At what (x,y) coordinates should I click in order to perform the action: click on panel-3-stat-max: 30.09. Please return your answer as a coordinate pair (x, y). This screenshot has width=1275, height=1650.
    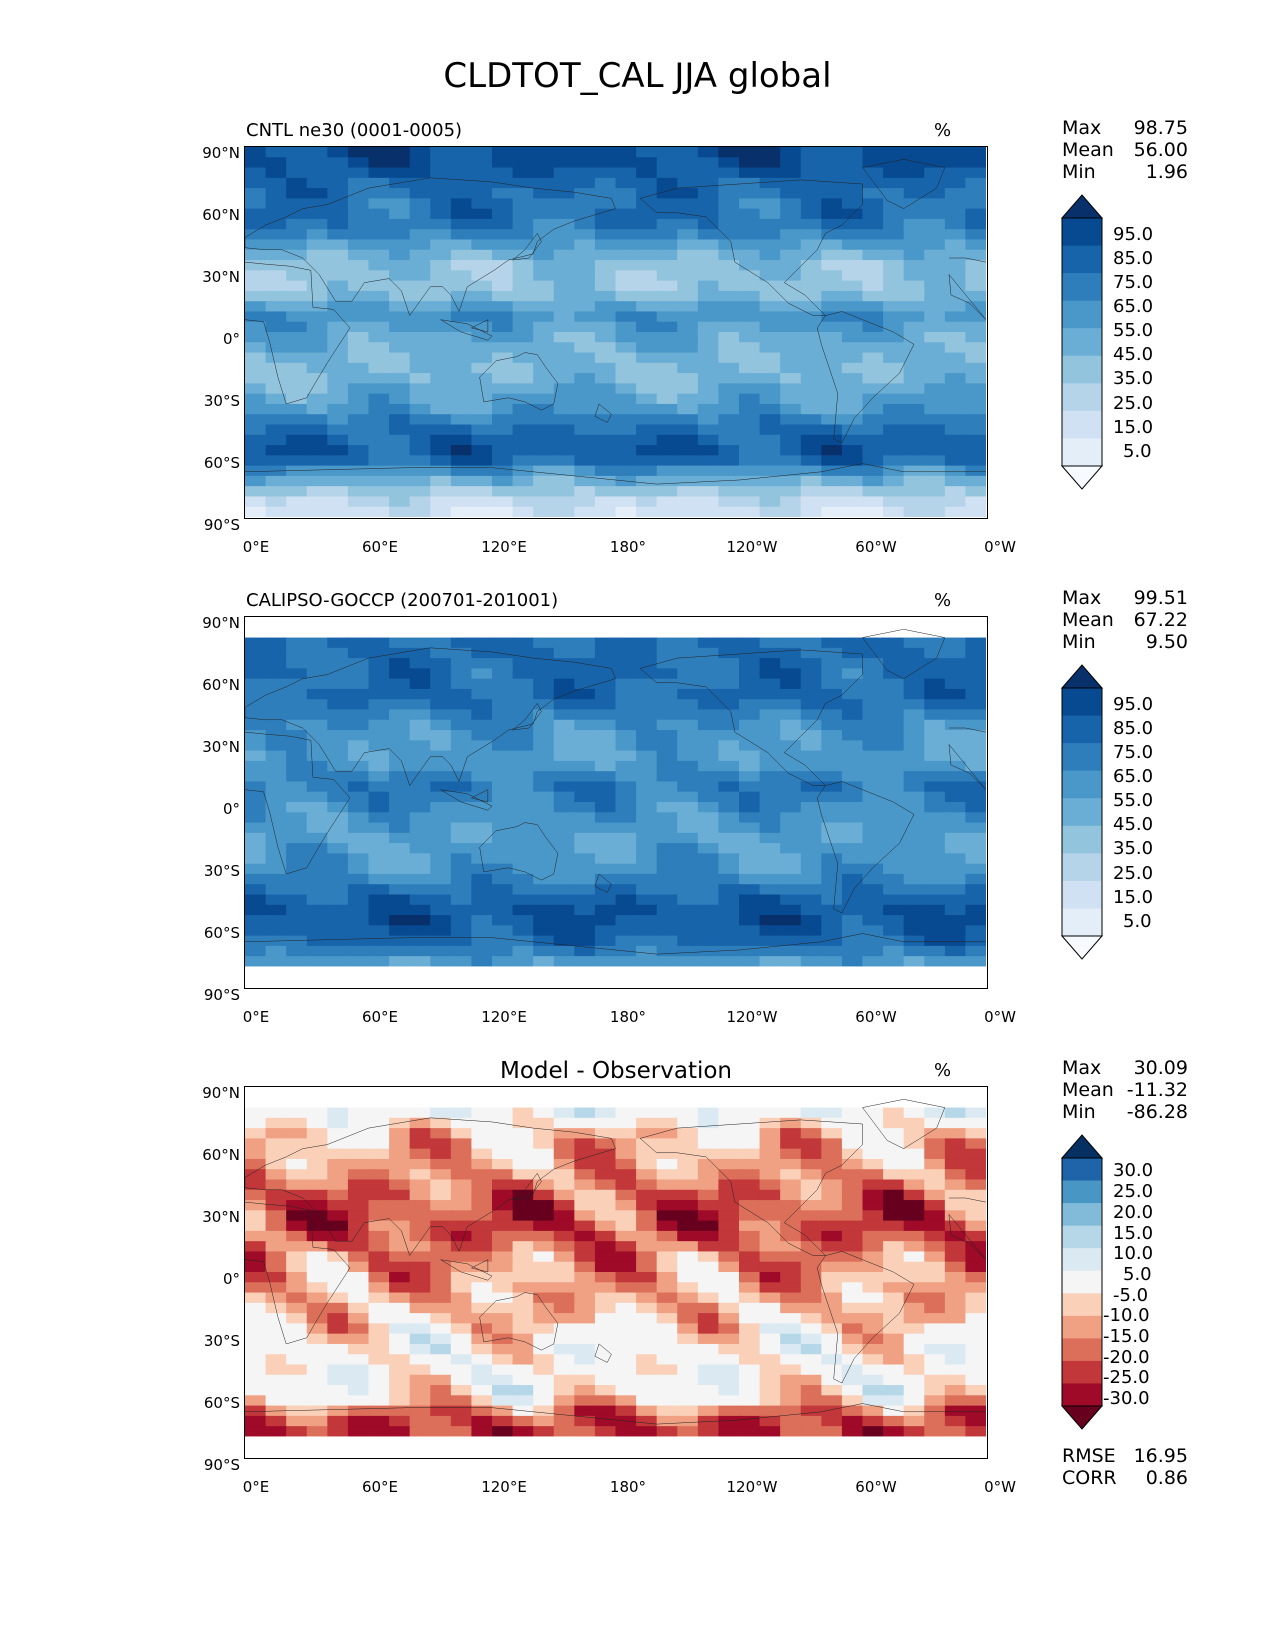
    Looking at the image, I should click on (1160, 1068).